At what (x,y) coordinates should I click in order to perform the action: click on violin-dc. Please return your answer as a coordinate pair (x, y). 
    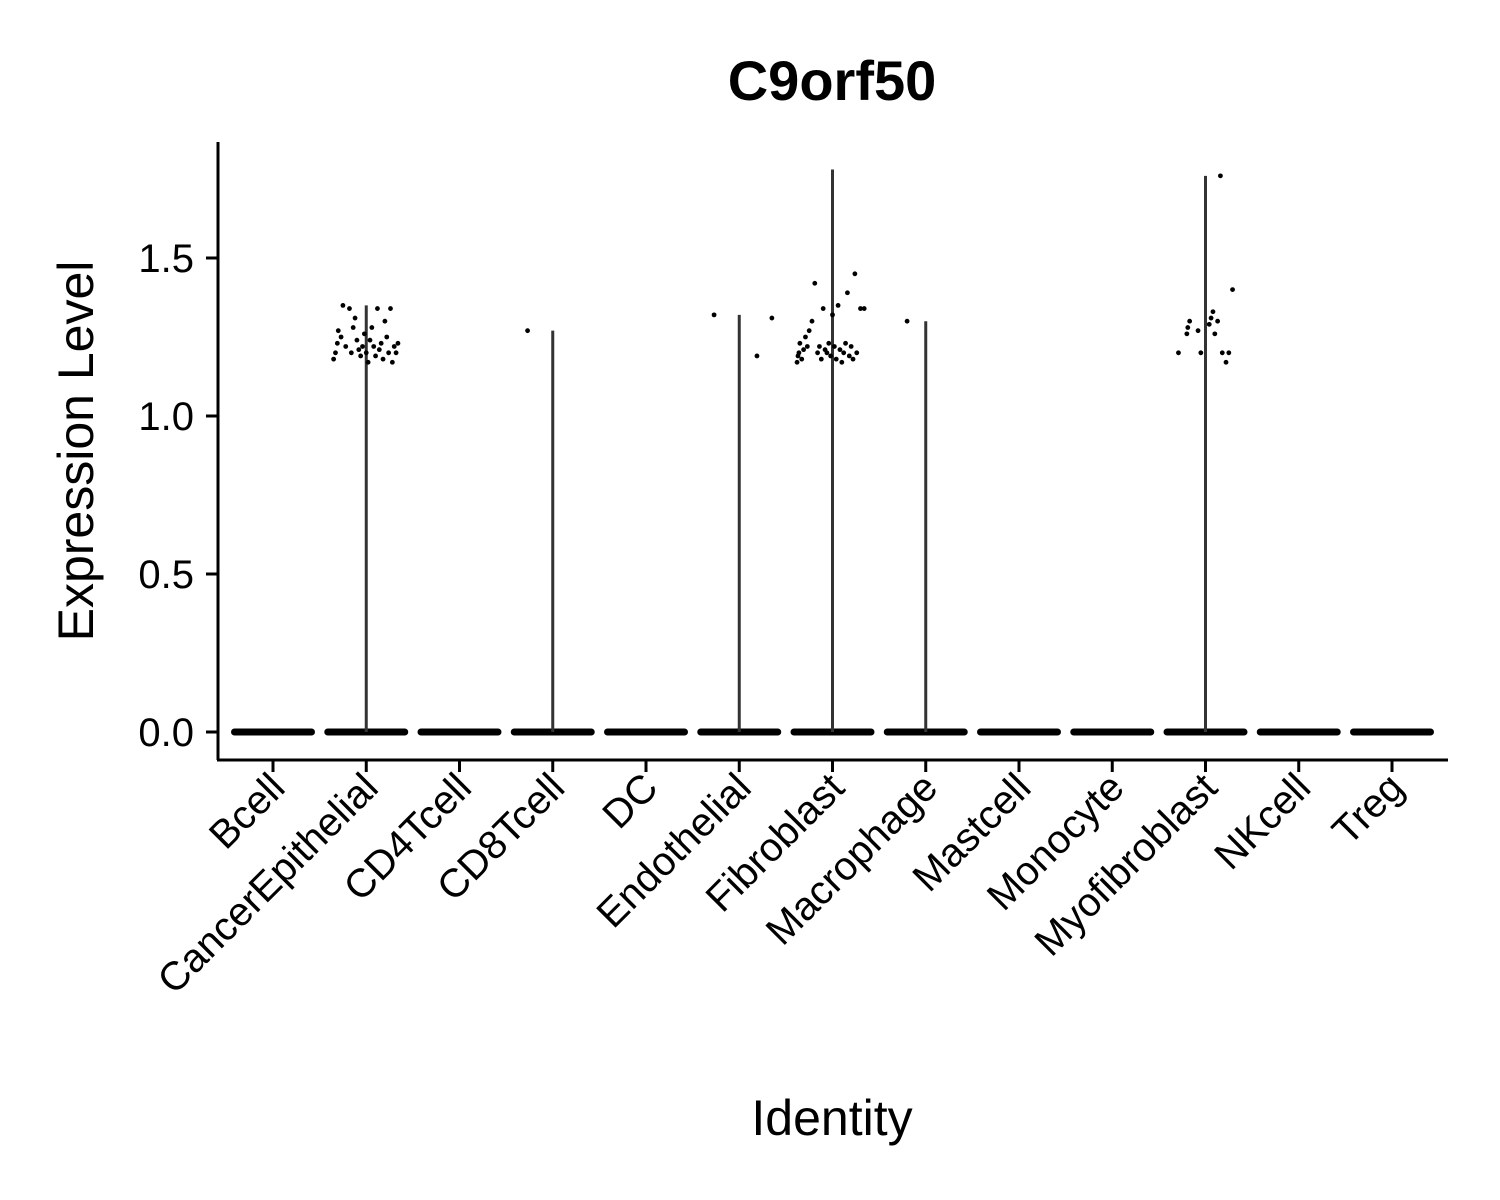
    Looking at the image, I should click on (646, 732).